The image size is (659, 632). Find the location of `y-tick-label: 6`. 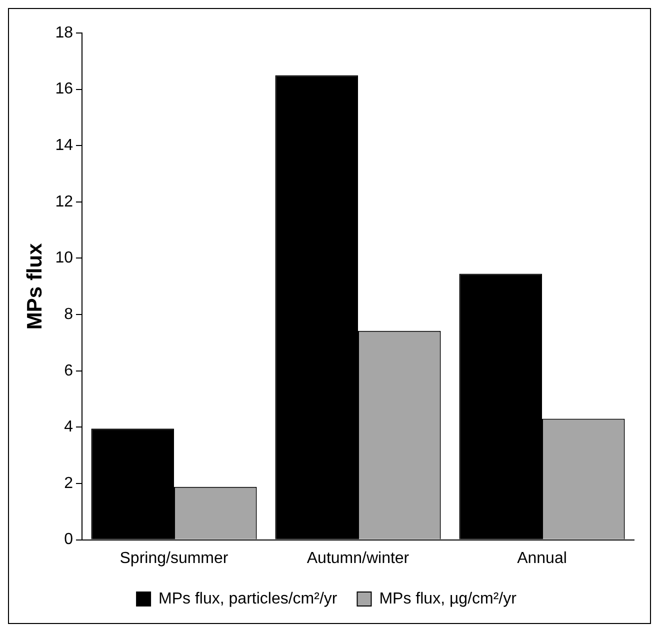

y-tick-label: 6 is located at coordinates (69, 371).